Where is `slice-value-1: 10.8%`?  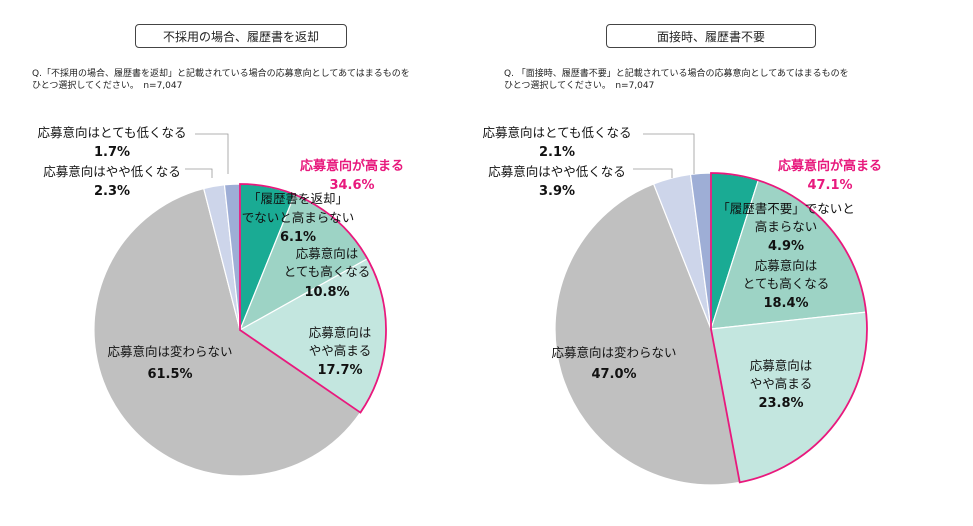 slice-value-1: 10.8% is located at coordinates (326, 292).